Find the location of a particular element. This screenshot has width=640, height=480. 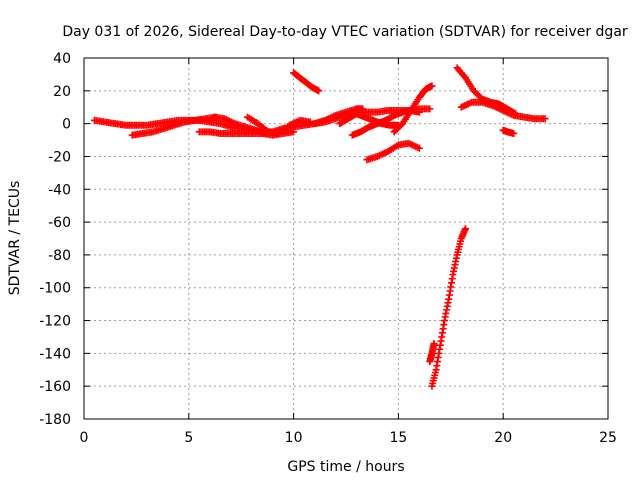

x-tick-label: 10 is located at coordinates (294, 438).